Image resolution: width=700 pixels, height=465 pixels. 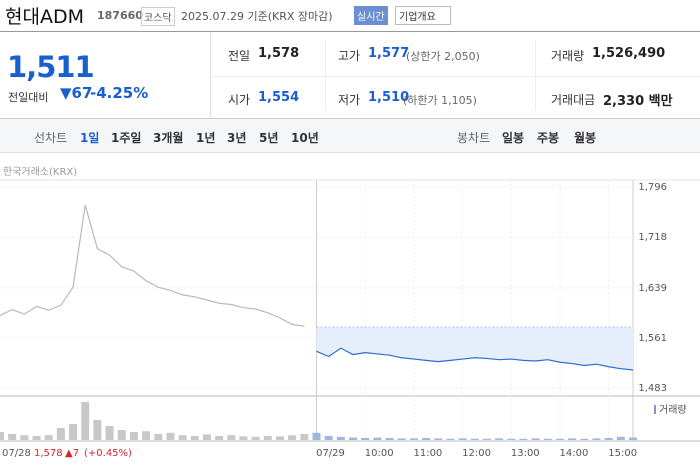 What do you see at coordinates (51, 138) in the screenshot?
I see `tab-group-label: 선차트` at bounding box center [51, 138].